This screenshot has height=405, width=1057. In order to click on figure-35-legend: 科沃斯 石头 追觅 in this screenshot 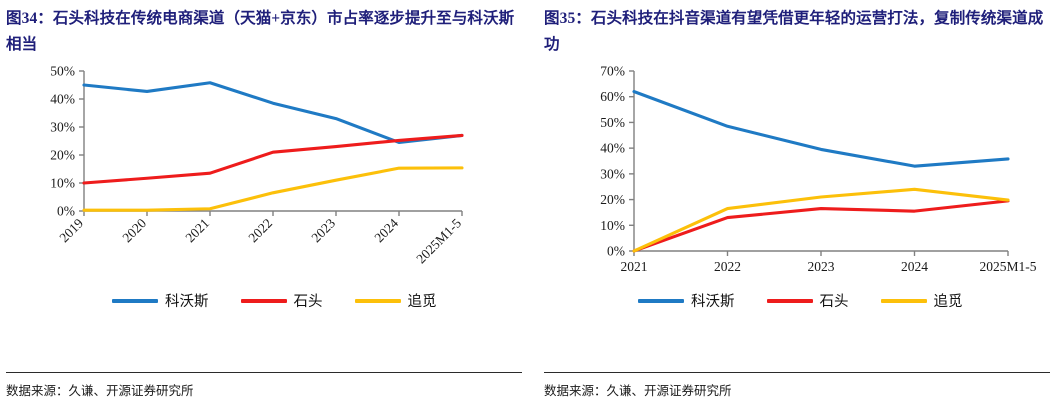, I will do `click(800, 300)`.